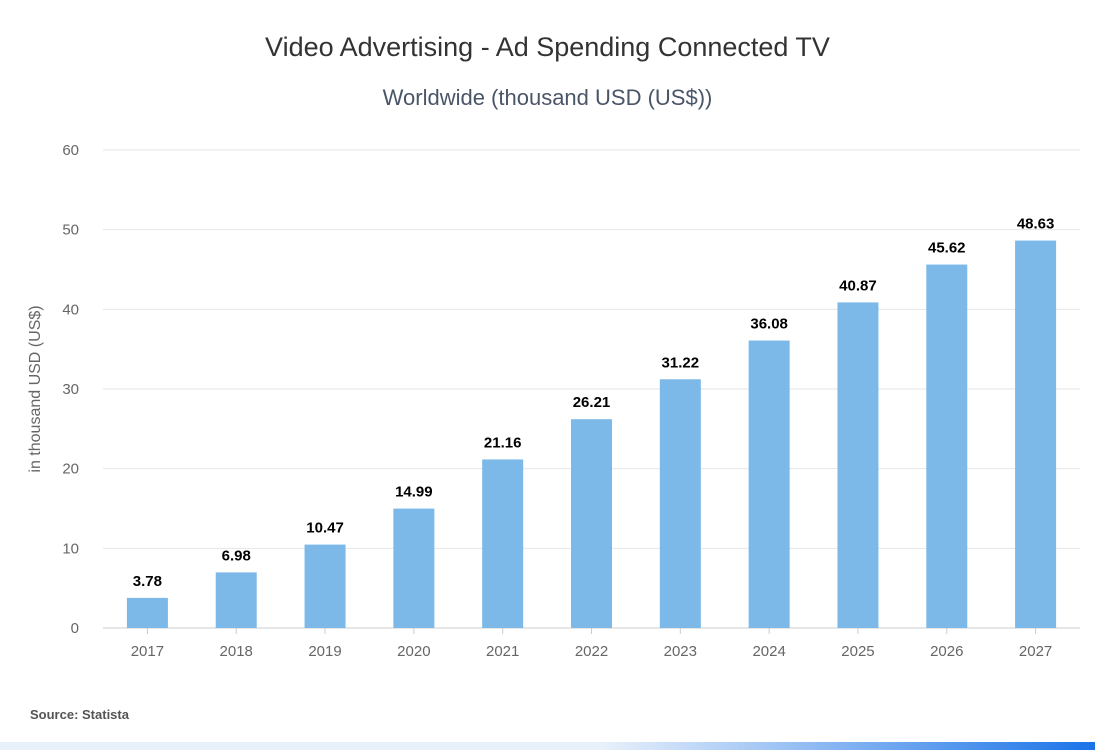 The height and width of the screenshot is (750, 1095). Describe the element at coordinates (769, 324) in the screenshot. I see `data-label: 36.08` at that location.